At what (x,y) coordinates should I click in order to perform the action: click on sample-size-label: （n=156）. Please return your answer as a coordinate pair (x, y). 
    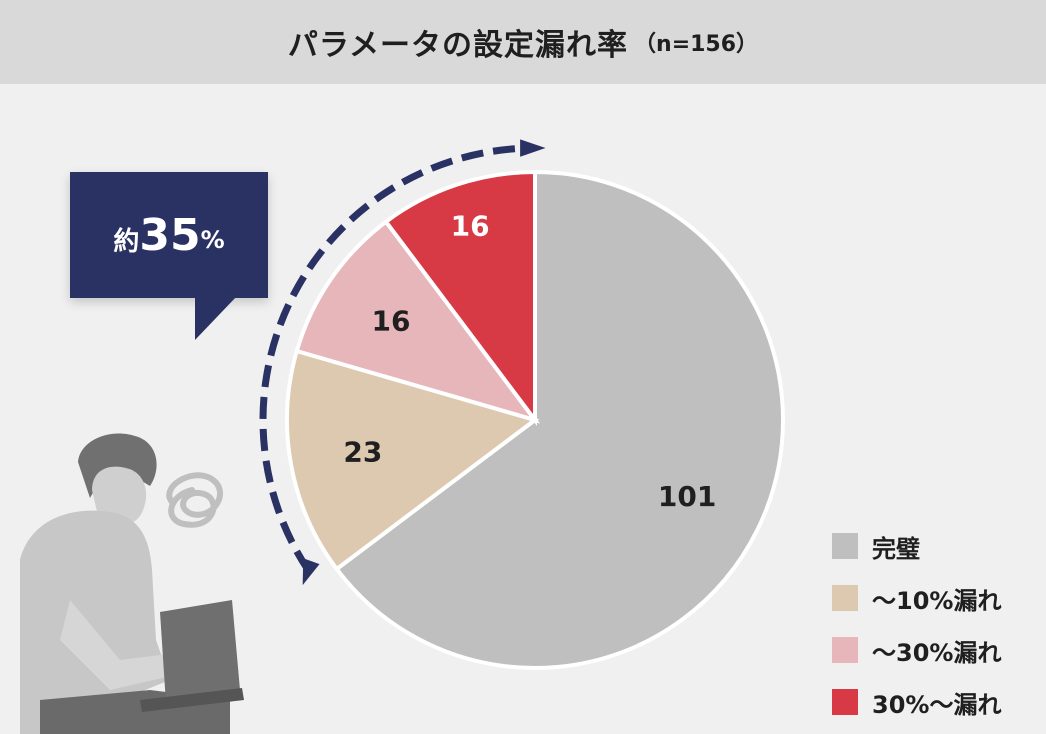
    Looking at the image, I should click on (696, 44).